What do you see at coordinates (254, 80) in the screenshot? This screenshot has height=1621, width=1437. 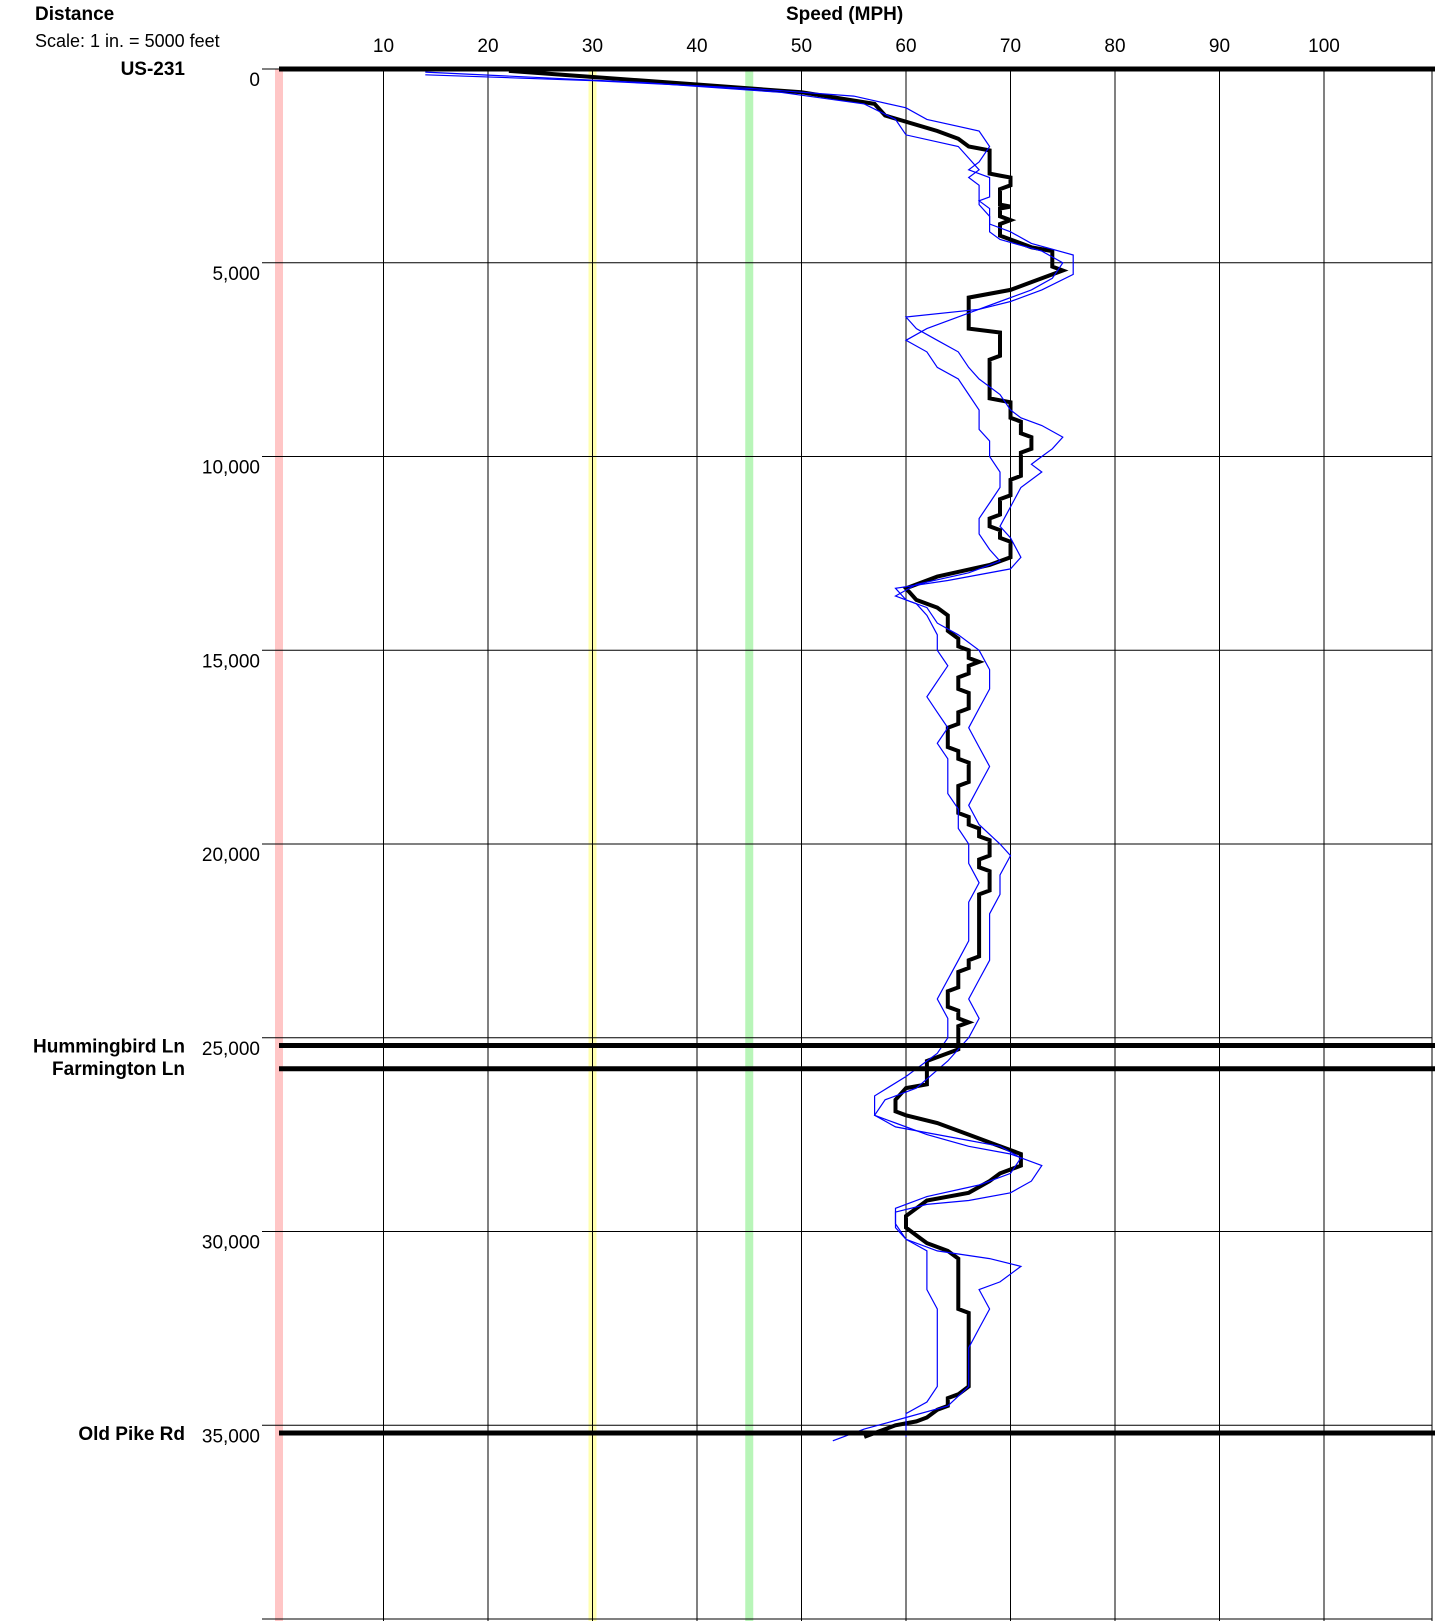 I see `distance-tick-label: 0` at bounding box center [254, 80].